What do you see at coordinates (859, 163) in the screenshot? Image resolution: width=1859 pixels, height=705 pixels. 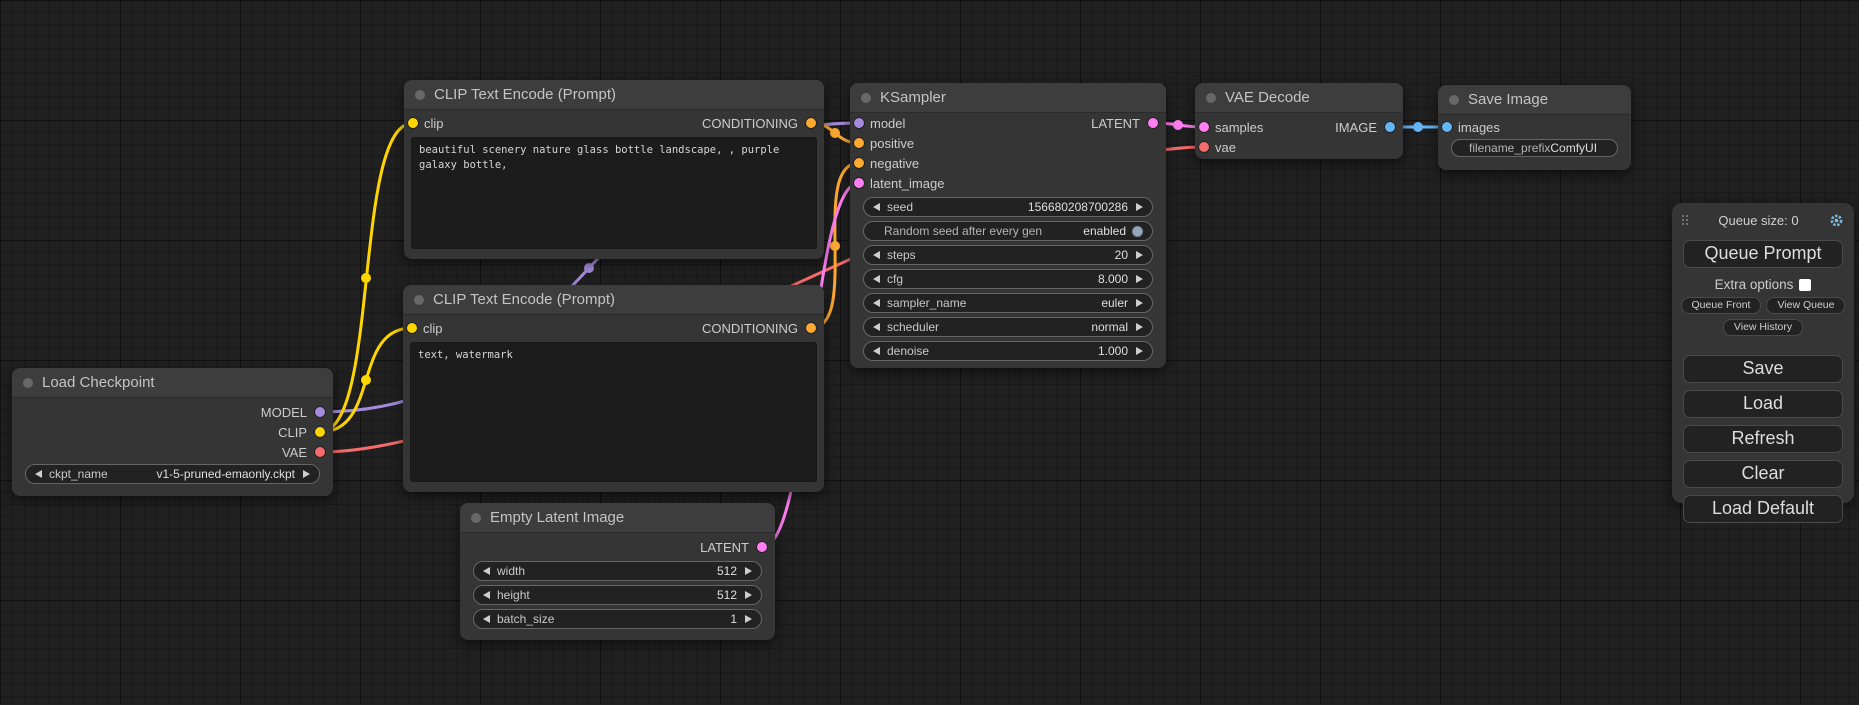 I see `input-slot-negative` at bounding box center [859, 163].